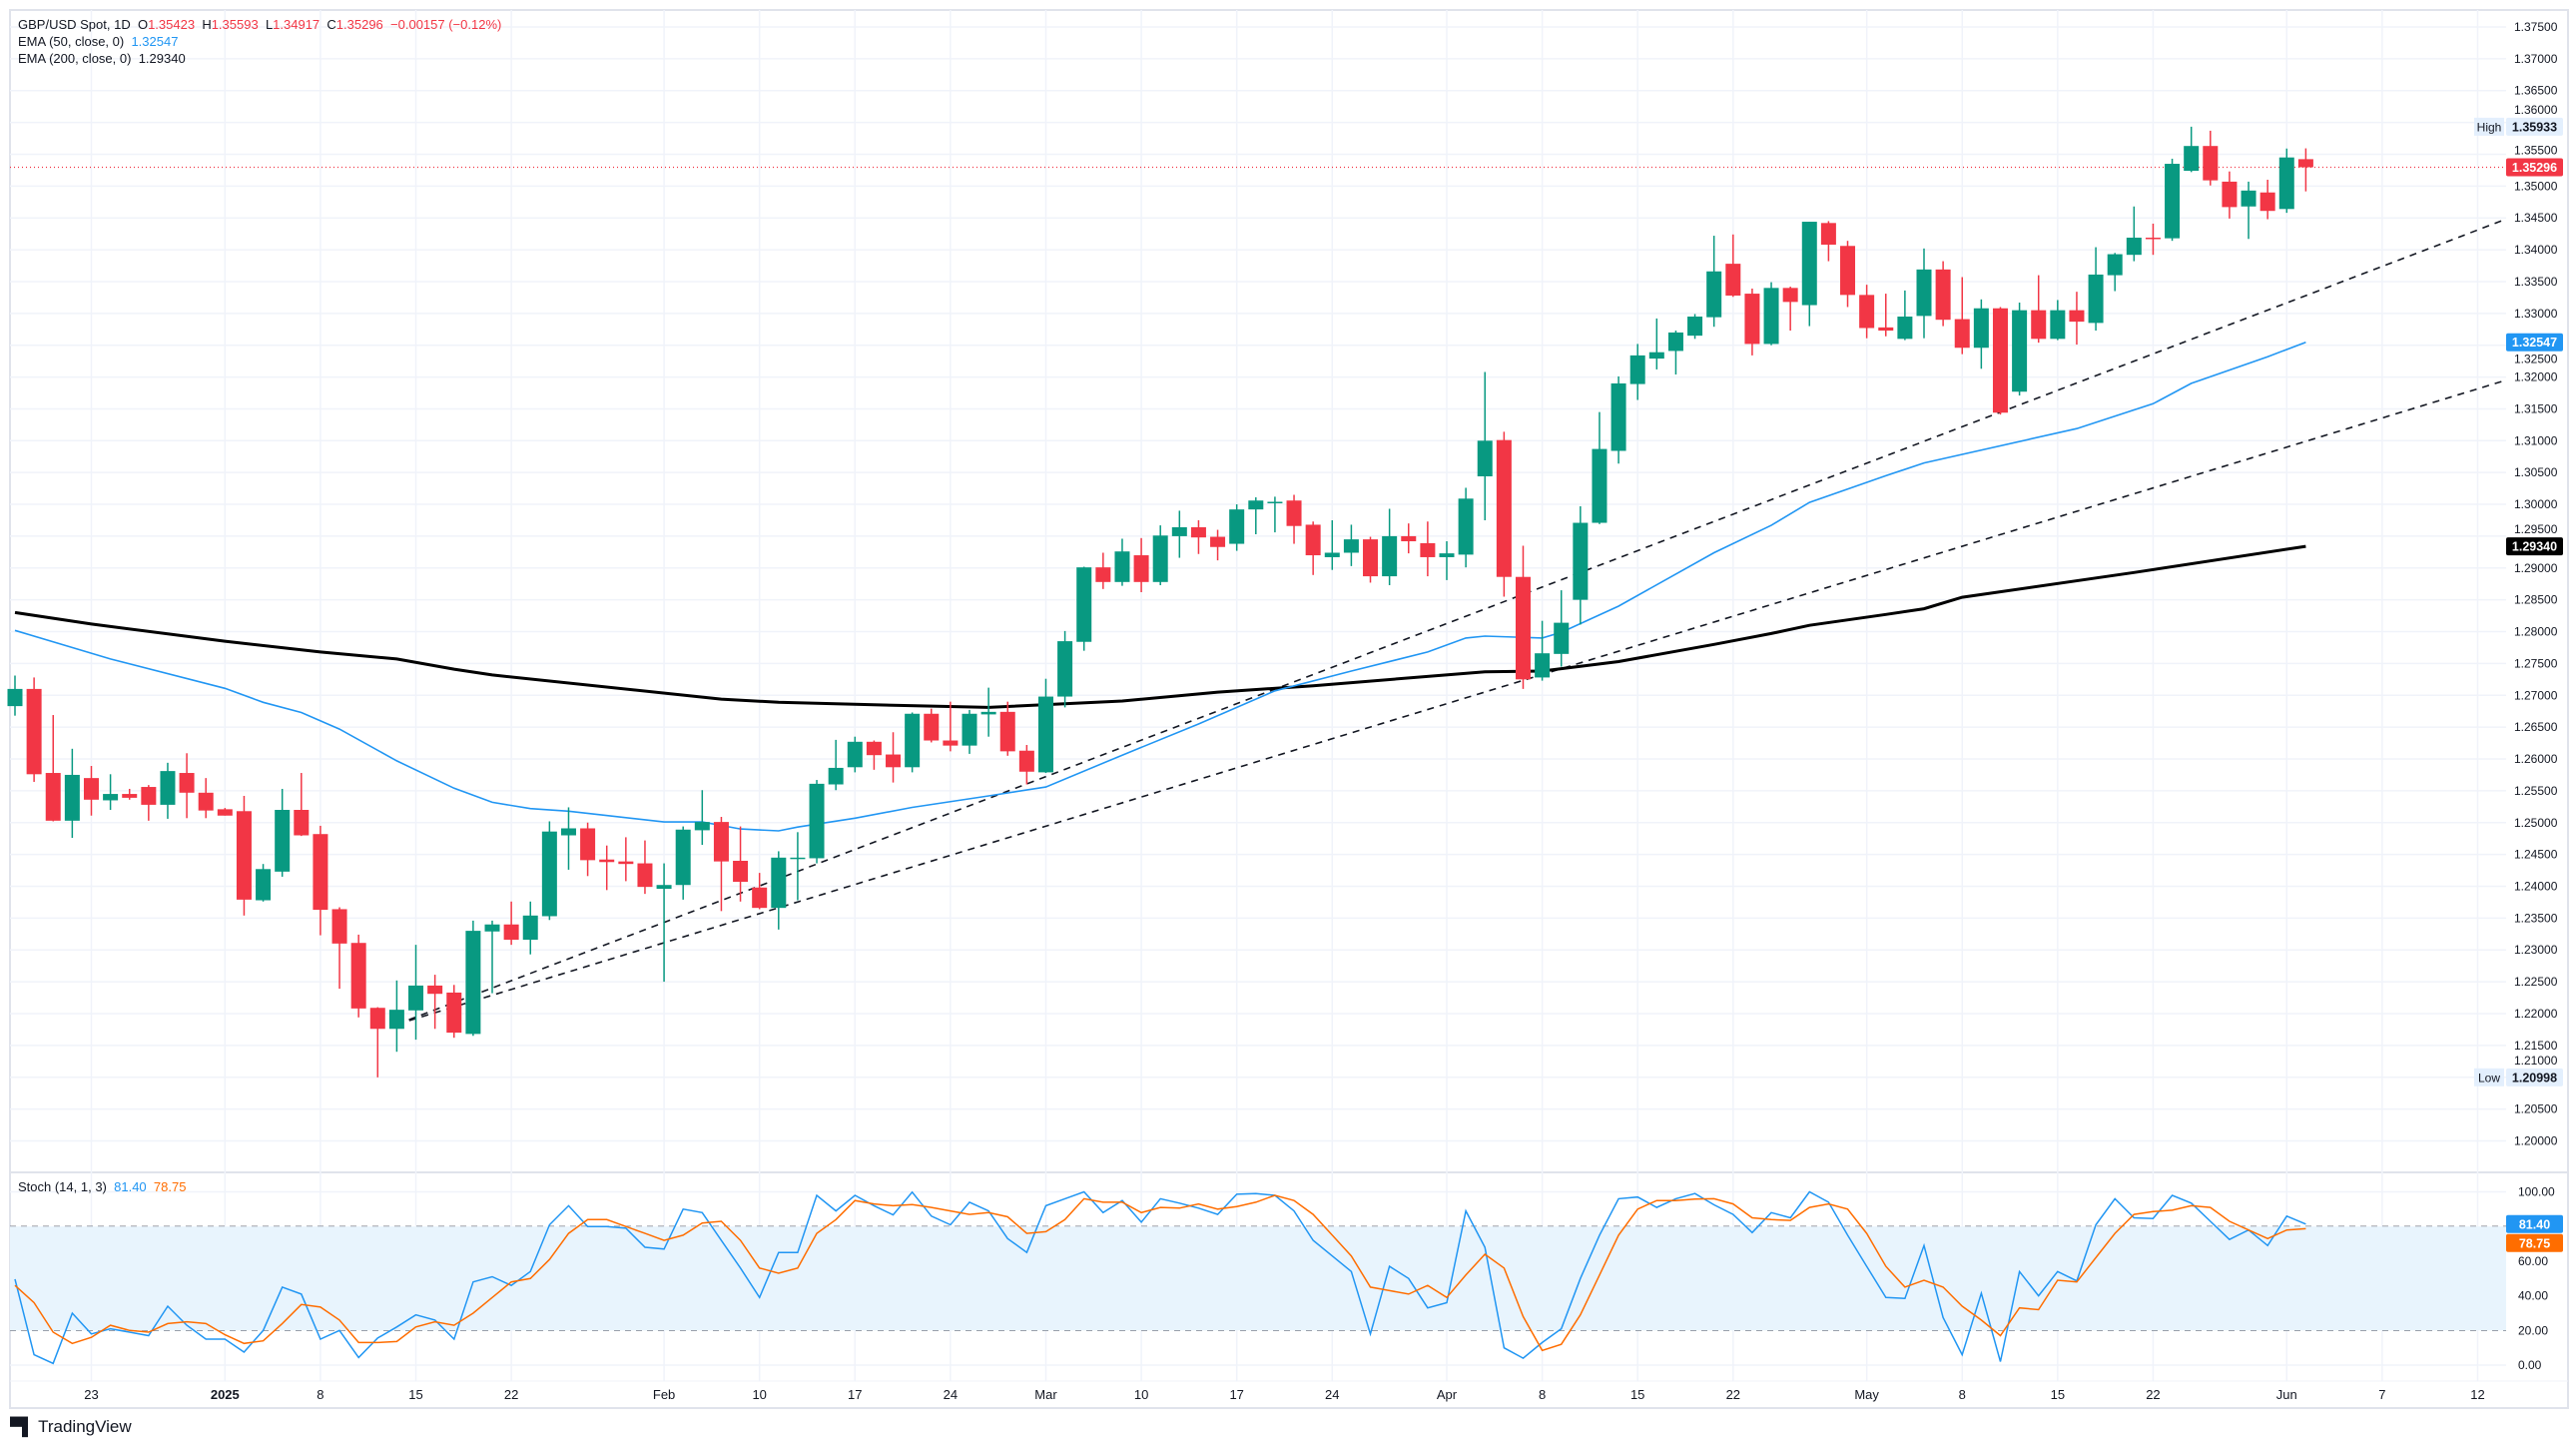 This screenshot has width=2576, height=1444. What do you see at coordinates (2536, 529) in the screenshot?
I see `price-tick-label: 1.29500` at bounding box center [2536, 529].